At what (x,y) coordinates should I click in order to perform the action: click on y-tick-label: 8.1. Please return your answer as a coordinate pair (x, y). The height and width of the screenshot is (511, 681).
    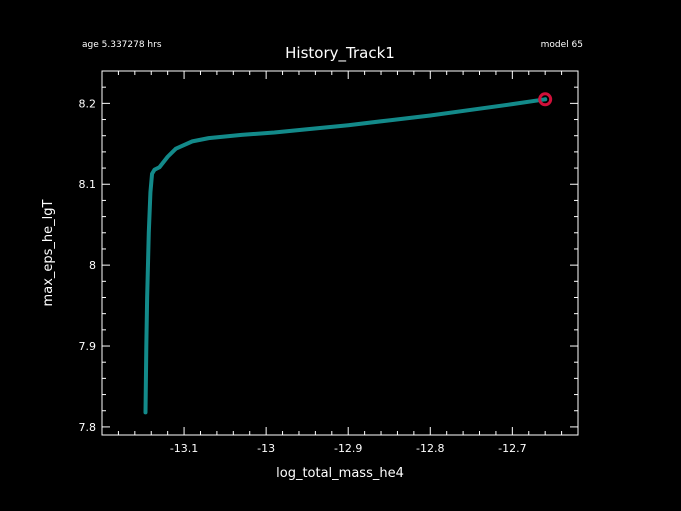
    Looking at the image, I should click on (88, 184).